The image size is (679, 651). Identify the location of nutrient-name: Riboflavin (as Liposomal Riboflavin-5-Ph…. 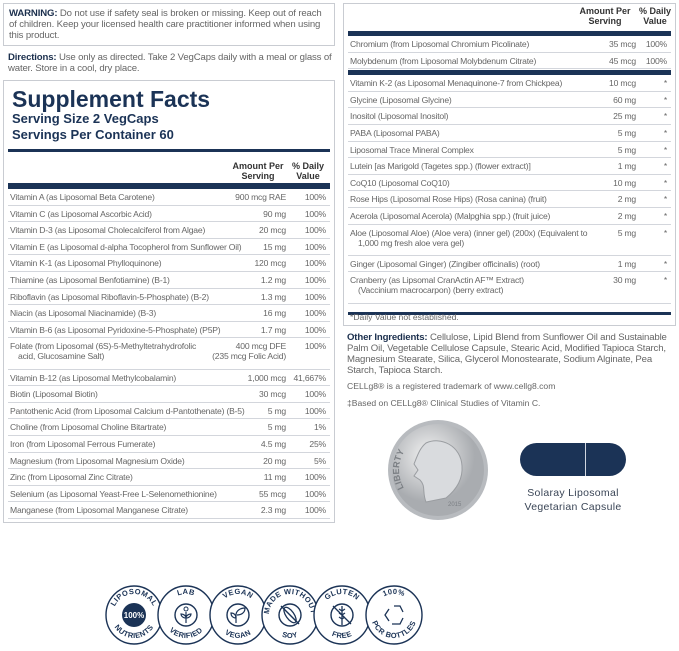
(109, 296).